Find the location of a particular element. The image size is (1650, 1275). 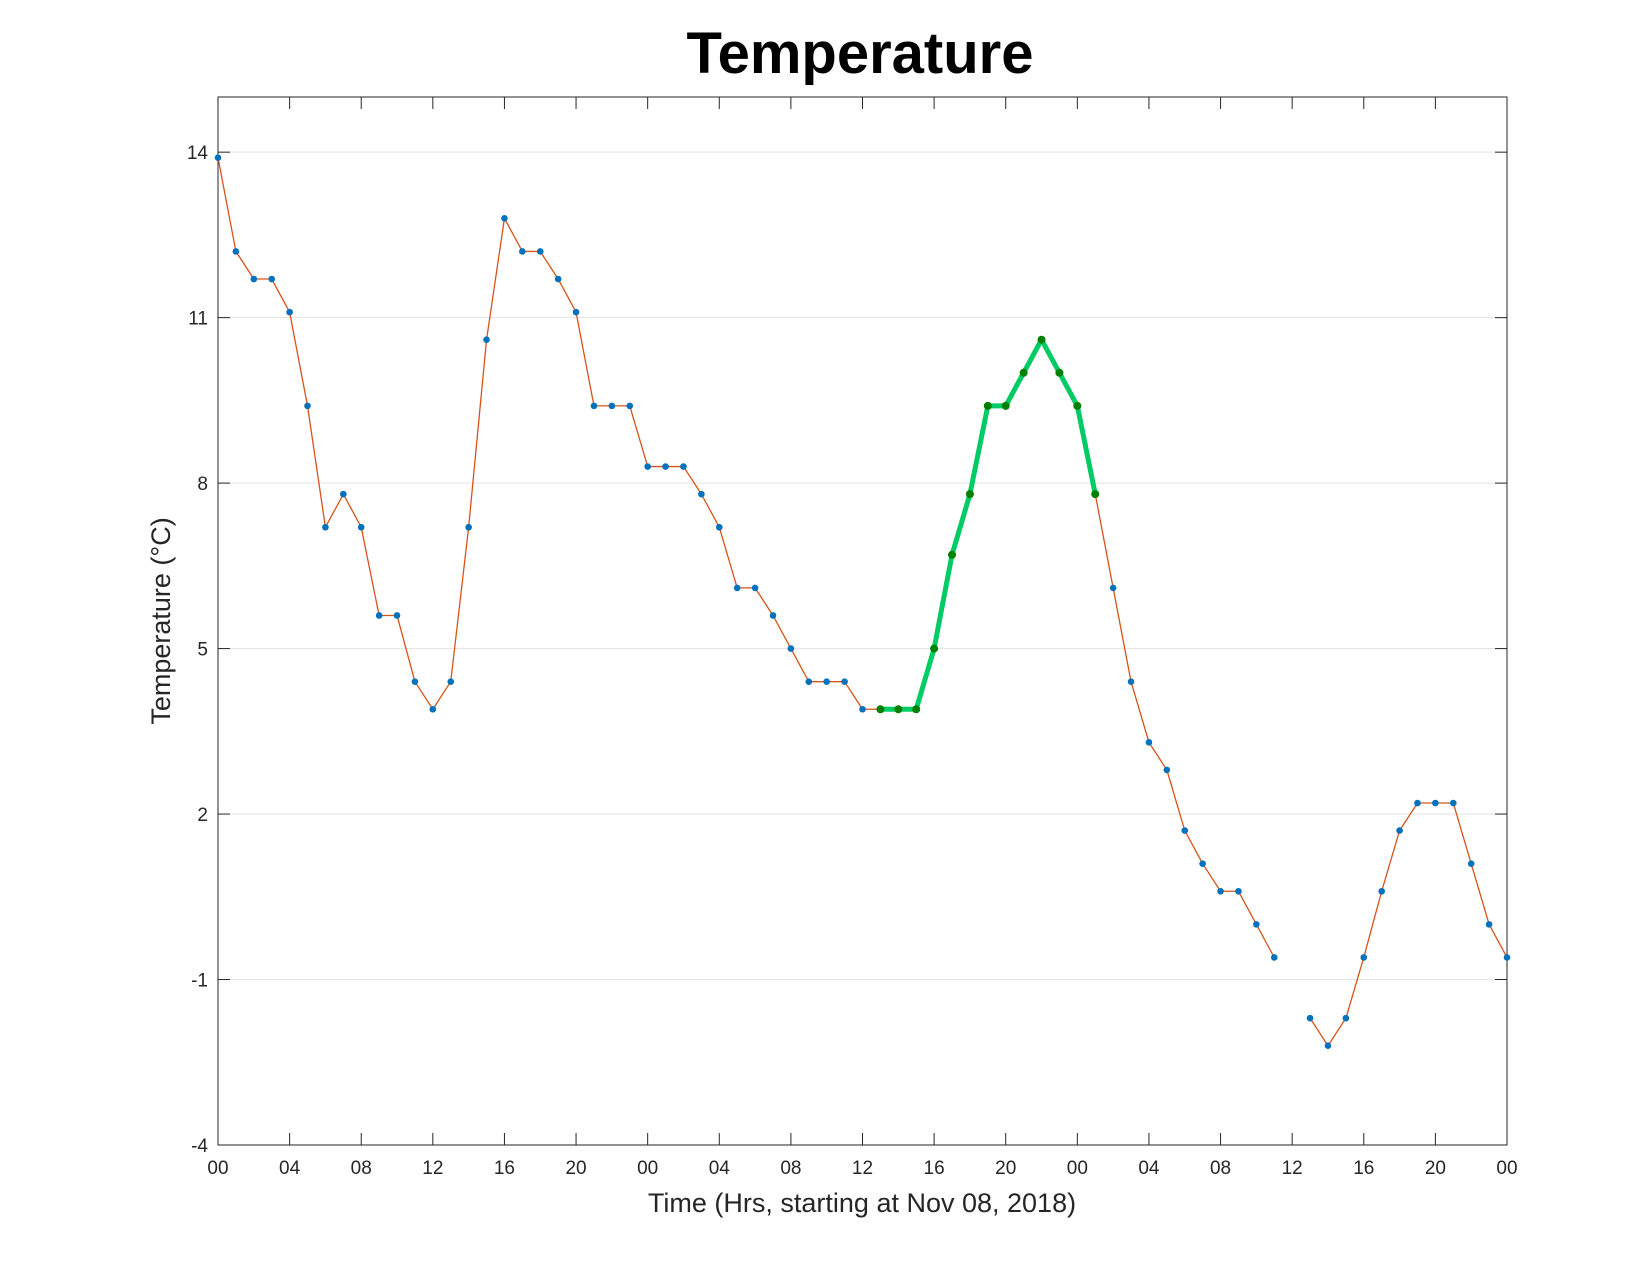

x-tick-labels: 00 04 08 12 16 20 00 04 08 12 16 20 00 04 08 12 16 20 00 is located at coordinates (862, 1168).